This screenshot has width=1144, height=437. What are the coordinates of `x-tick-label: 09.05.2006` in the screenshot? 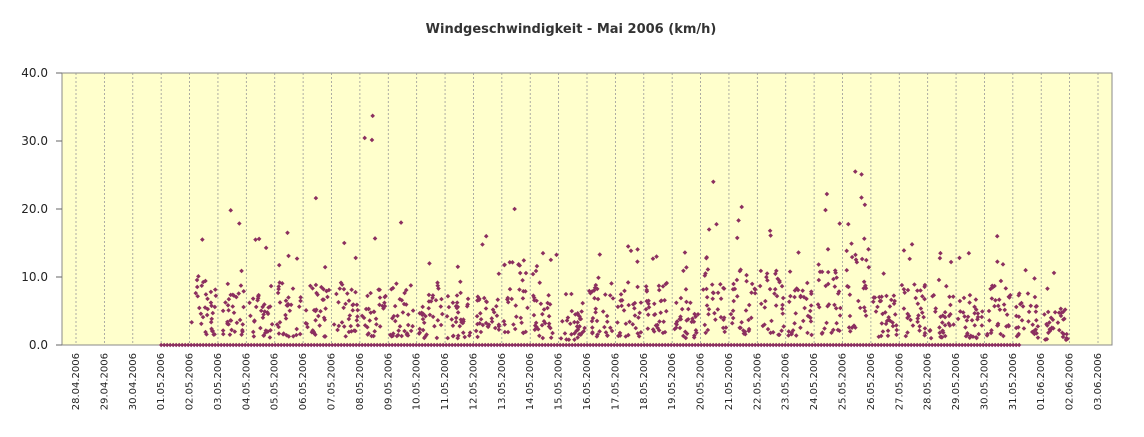 It's located at (388, 381).